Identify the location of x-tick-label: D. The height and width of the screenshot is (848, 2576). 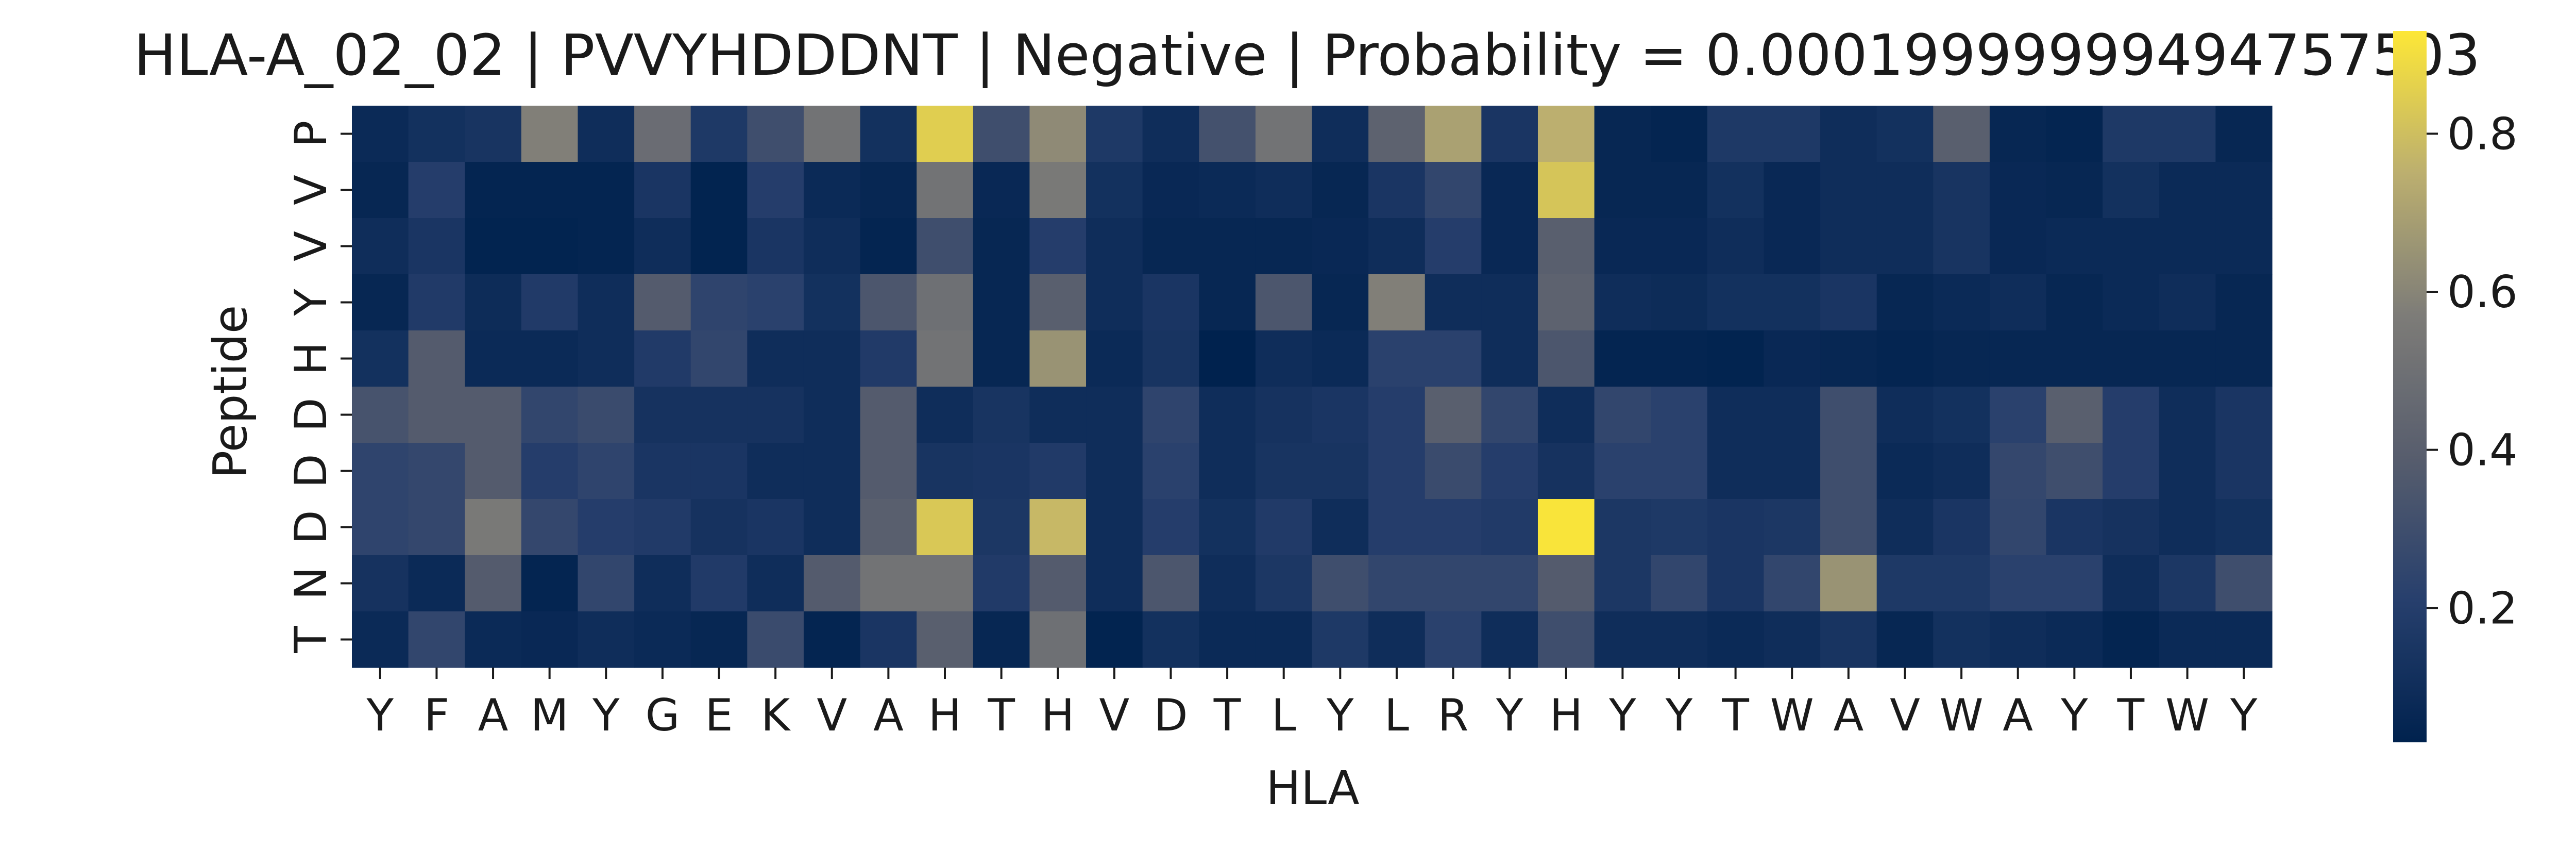
(1171, 715).